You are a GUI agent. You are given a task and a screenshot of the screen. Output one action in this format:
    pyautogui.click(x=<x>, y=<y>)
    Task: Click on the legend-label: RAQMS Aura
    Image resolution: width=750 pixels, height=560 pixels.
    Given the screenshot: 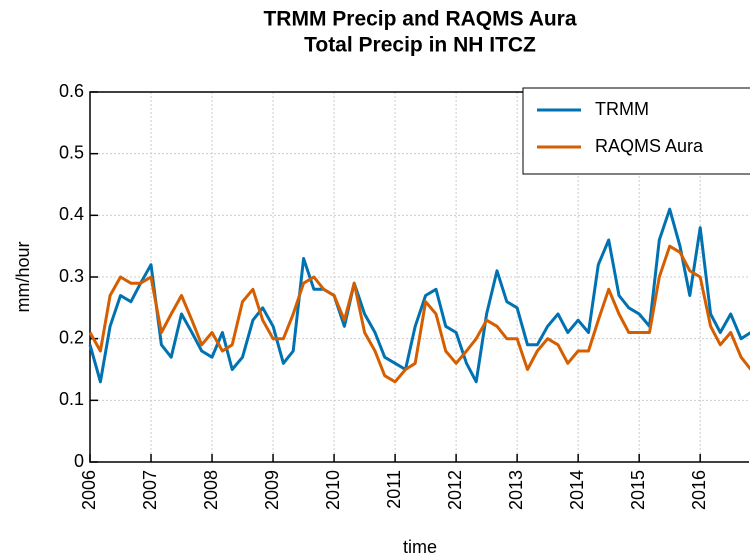 What is the action you would take?
    pyautogui.click(x=649, y=146)
    